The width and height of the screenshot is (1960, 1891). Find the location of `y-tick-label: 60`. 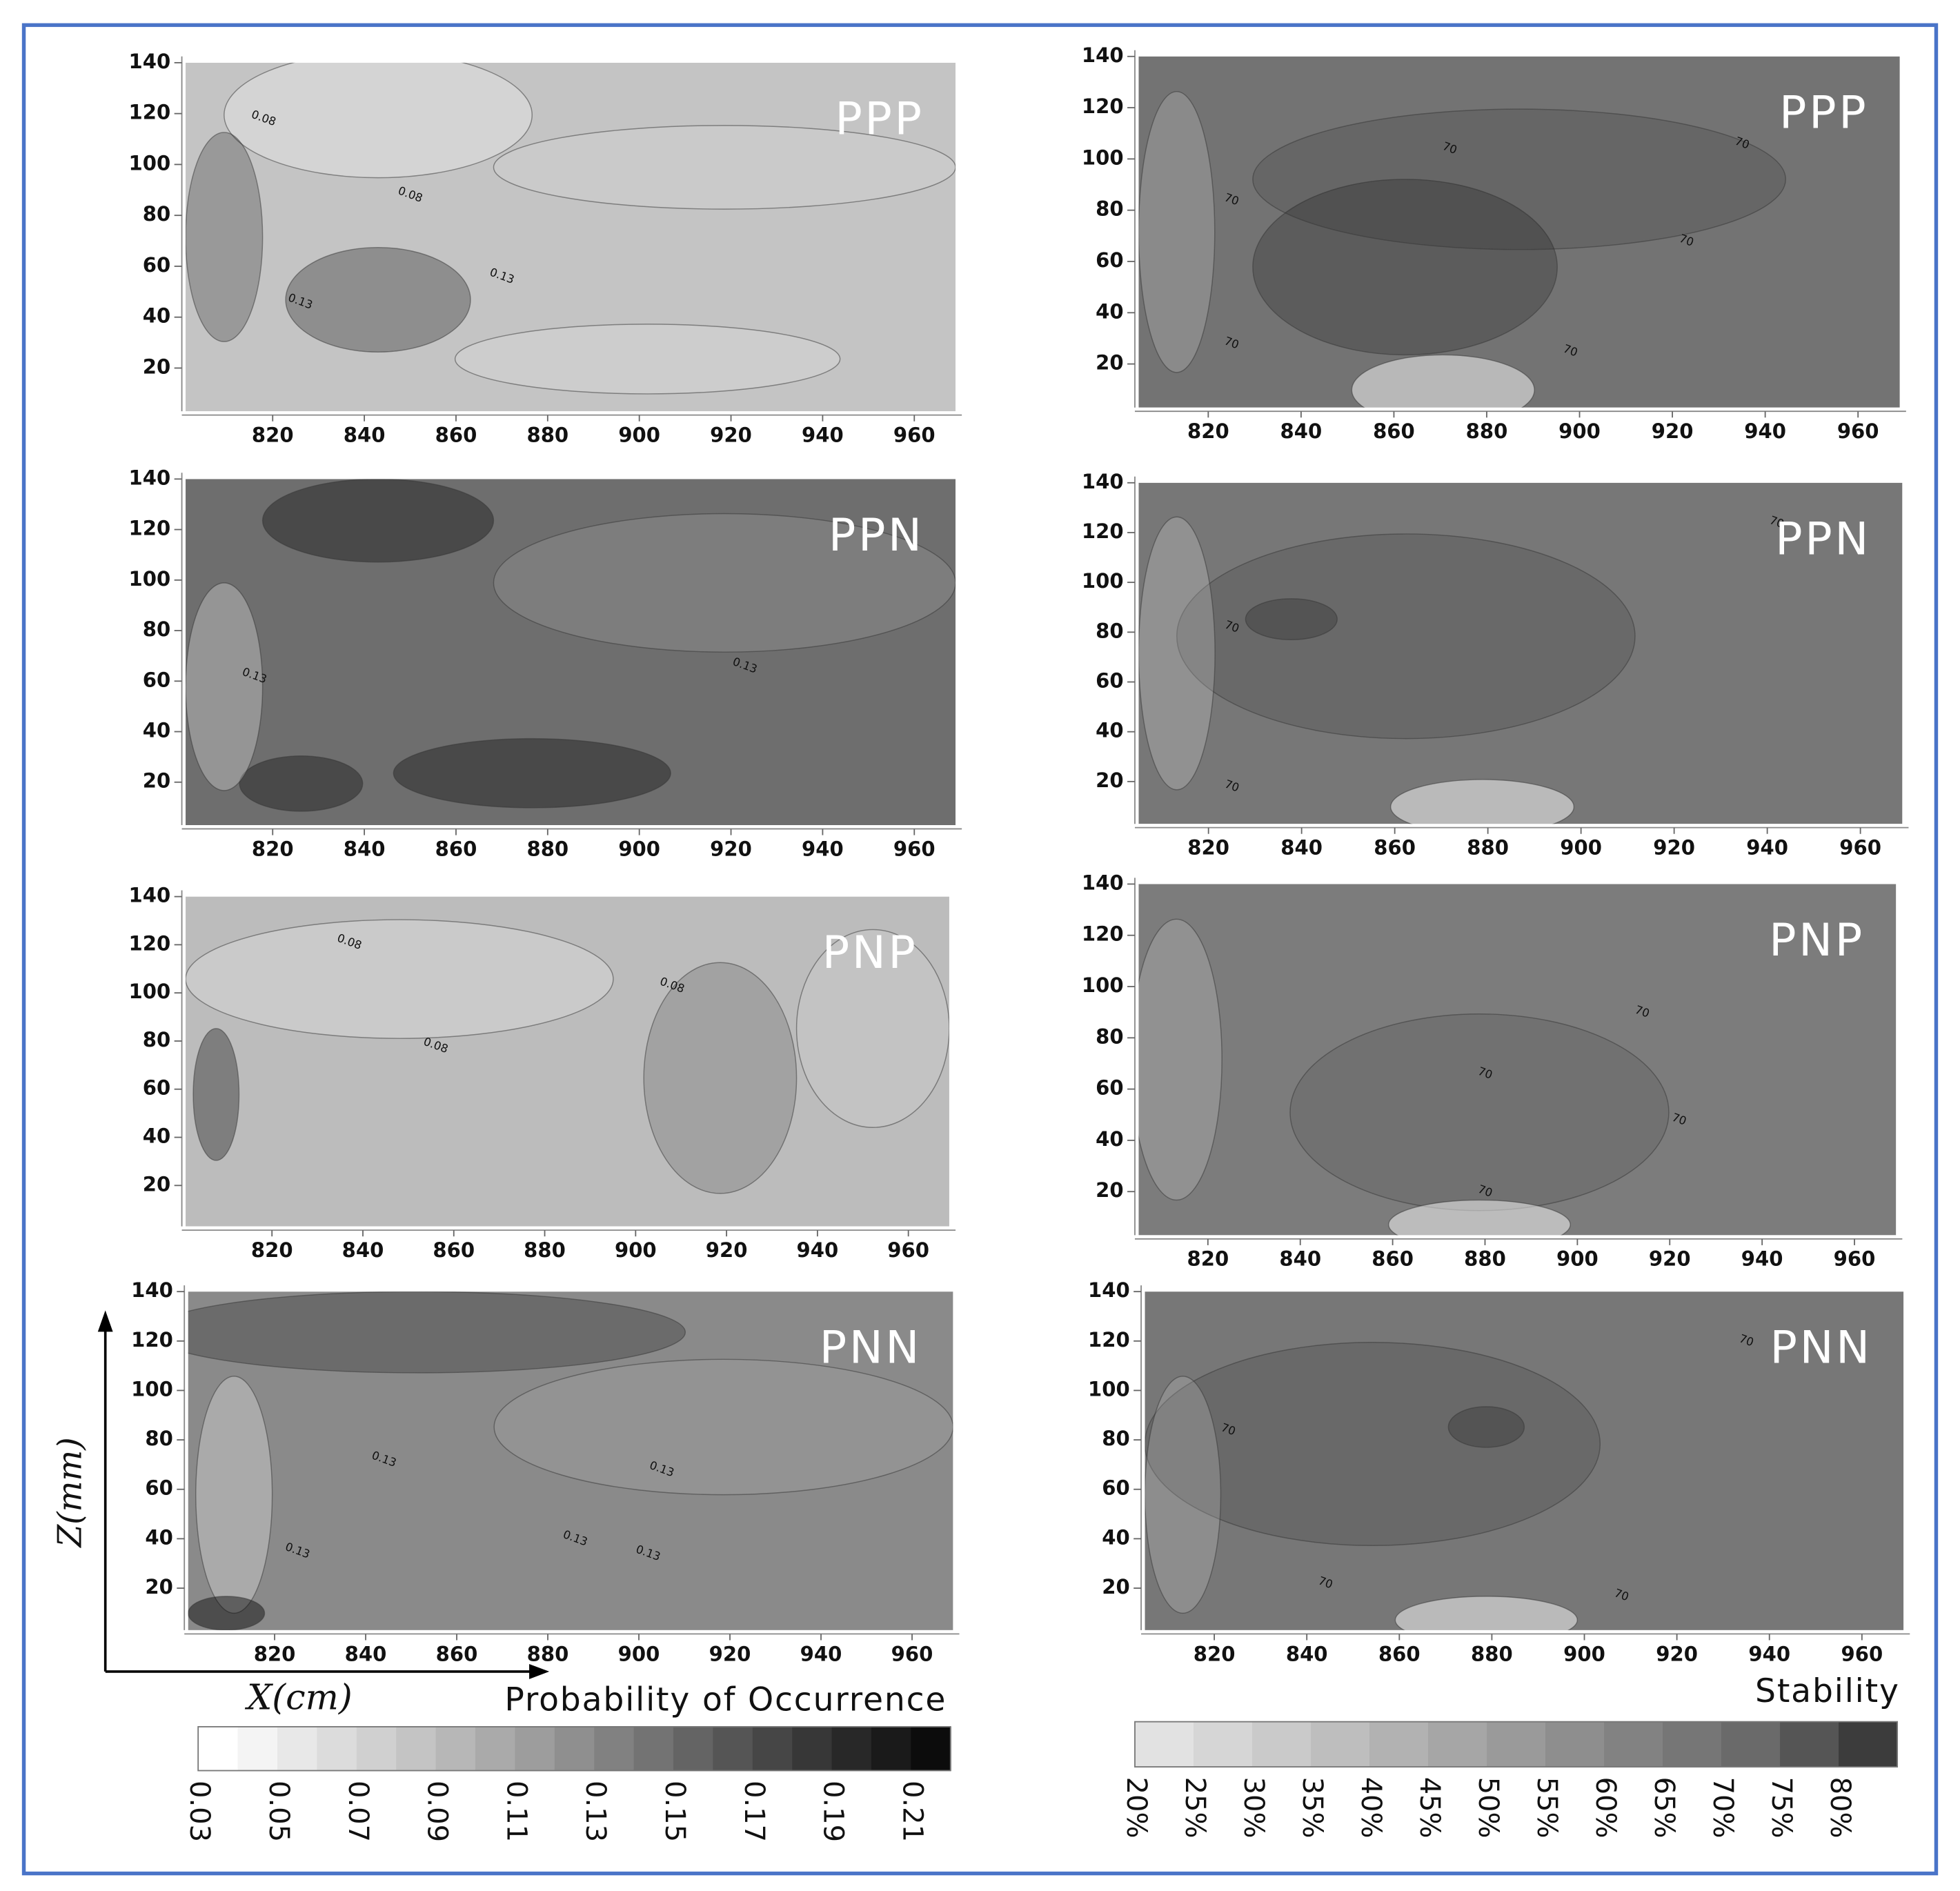

y-tick-label: 60 is located at coordinates (1115, 1488).